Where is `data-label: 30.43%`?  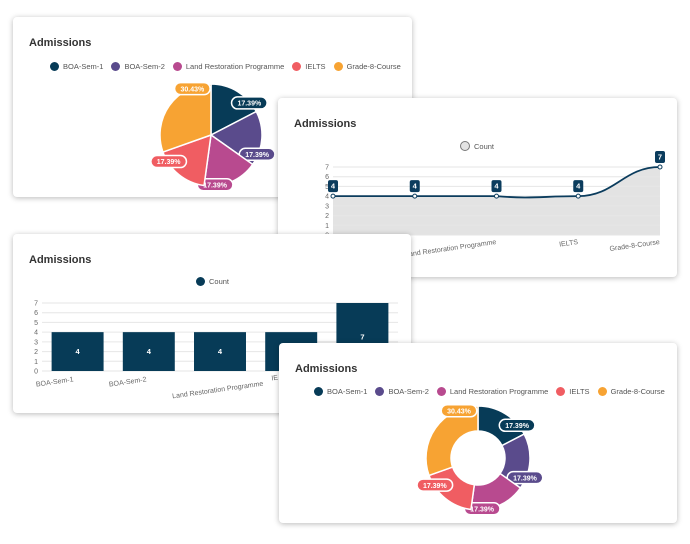
data-label: 30.43% is located at coordinates (459, 410).